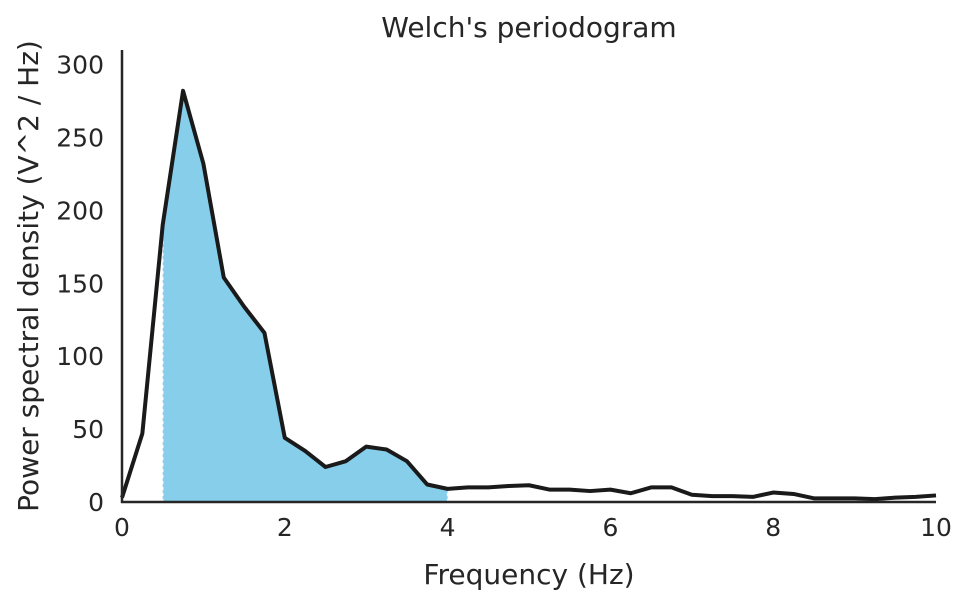 This screenshot has width=967, height=603. What do you see at coordinates (528, 574) in the screenshot?
I see `x-axis-label: Frequency (Hz)` at bounding box center [528, 574].